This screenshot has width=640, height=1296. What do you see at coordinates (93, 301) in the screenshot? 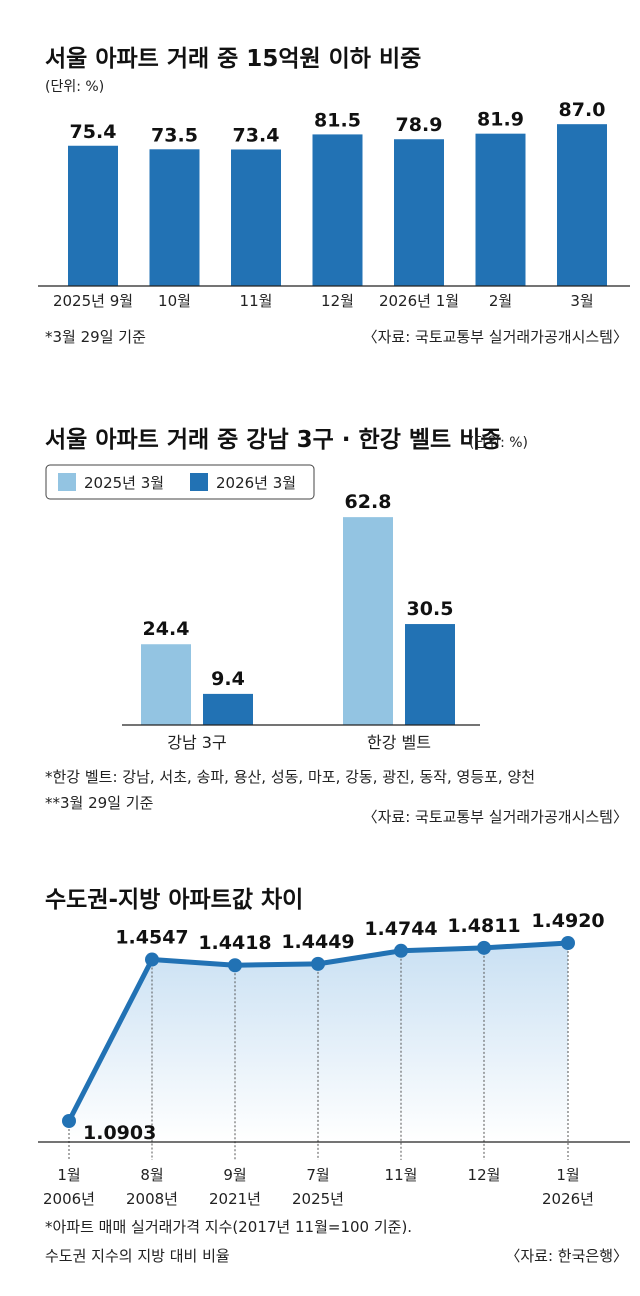
I see `x-tick-label: 2025년 9월` at bounding box center [93, 301].